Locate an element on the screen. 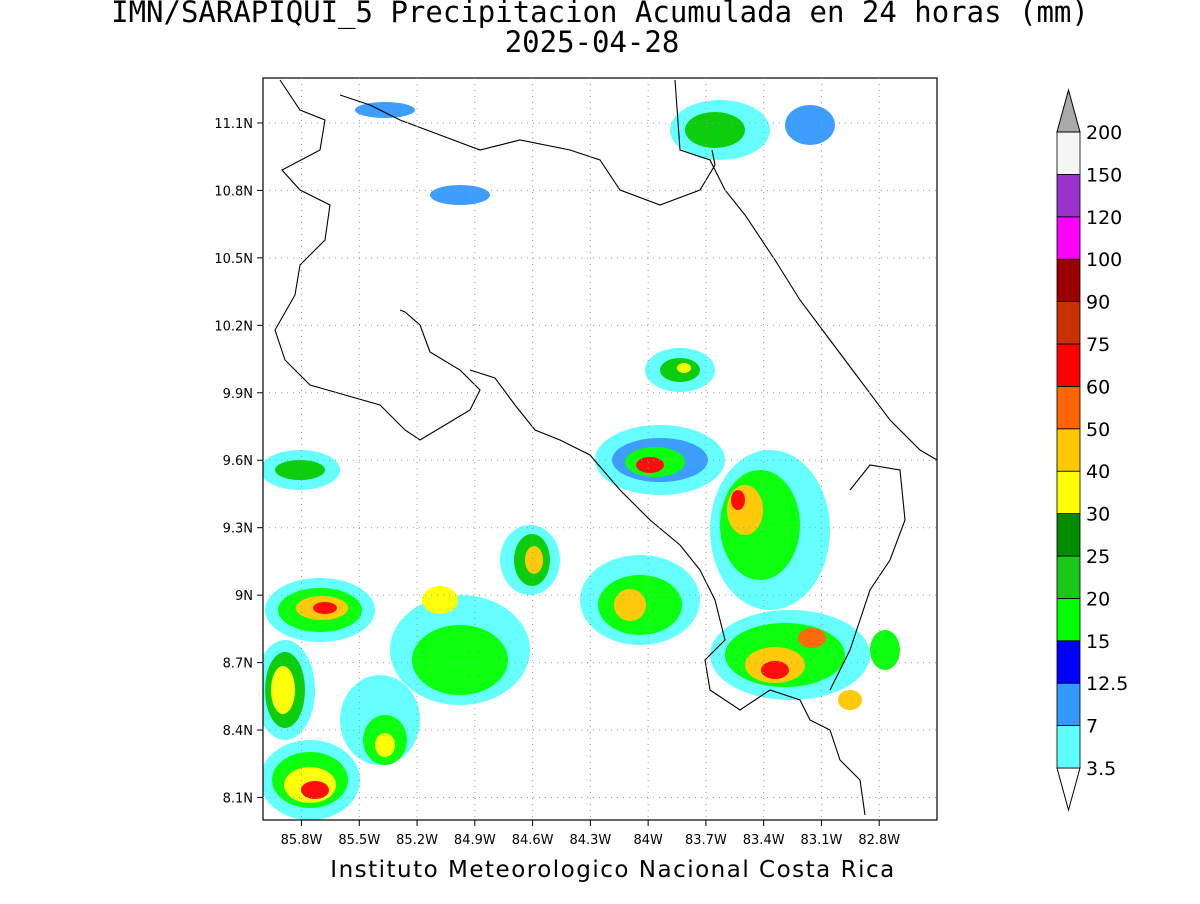  y-tick-label: 10.5N is located at coordinates (233, 259).